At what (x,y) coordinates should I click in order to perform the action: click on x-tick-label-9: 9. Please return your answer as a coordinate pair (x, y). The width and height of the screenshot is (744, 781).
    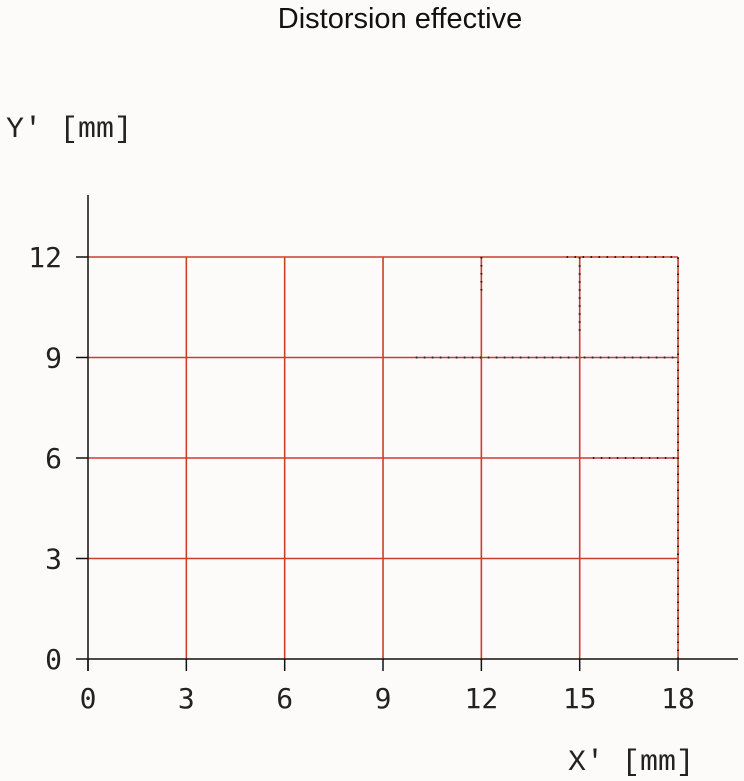
    Looking at the image, I should click on (383, 698).